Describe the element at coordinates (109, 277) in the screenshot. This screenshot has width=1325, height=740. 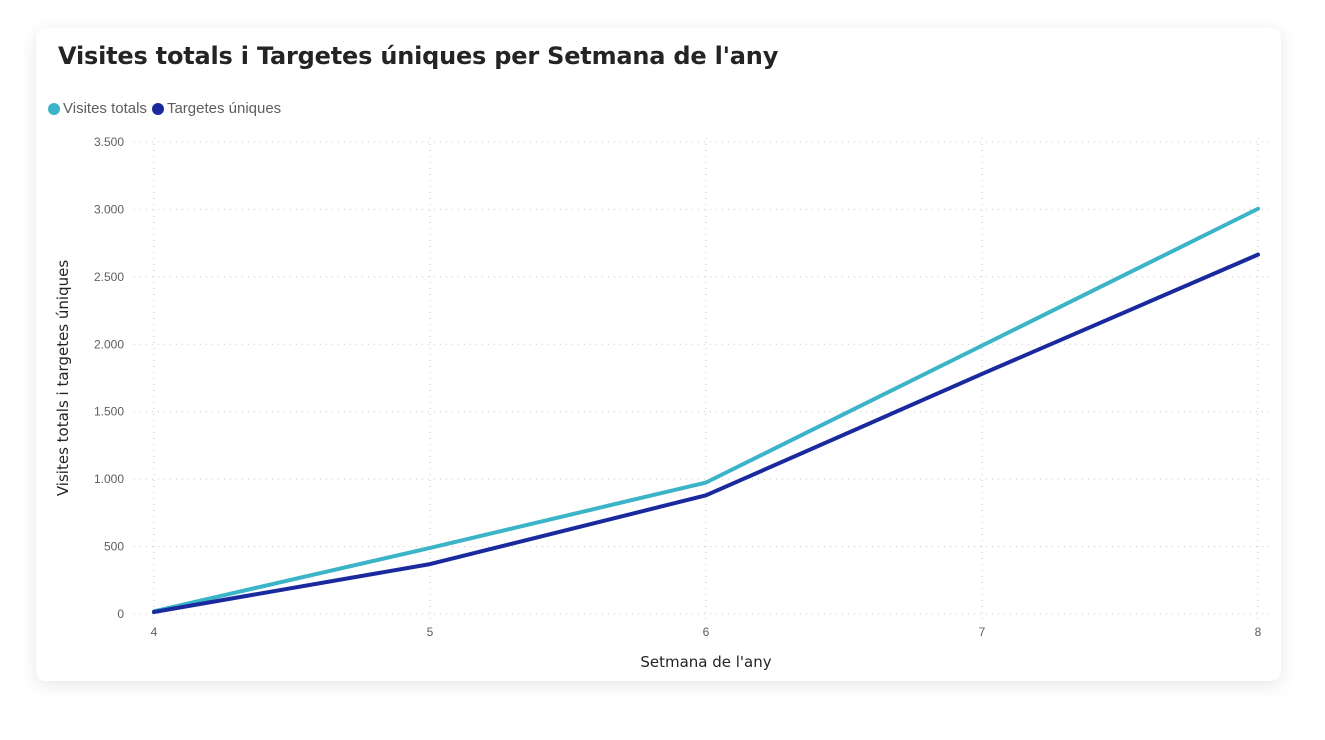
I see `y-tick-label: 2.500` at that location.